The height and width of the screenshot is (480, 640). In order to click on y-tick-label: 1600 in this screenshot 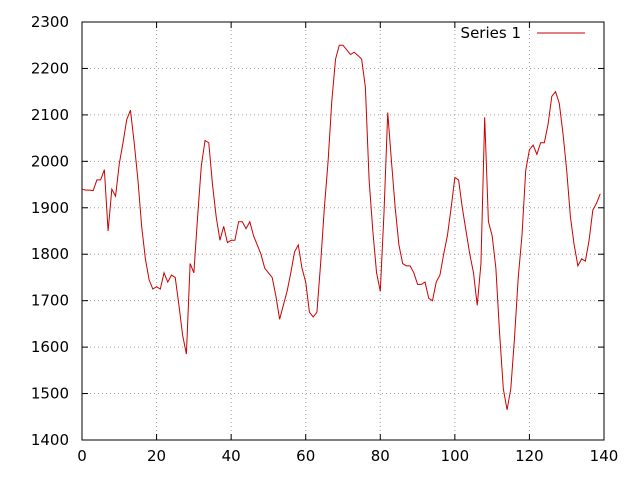, I will do `click(50, 347)`.